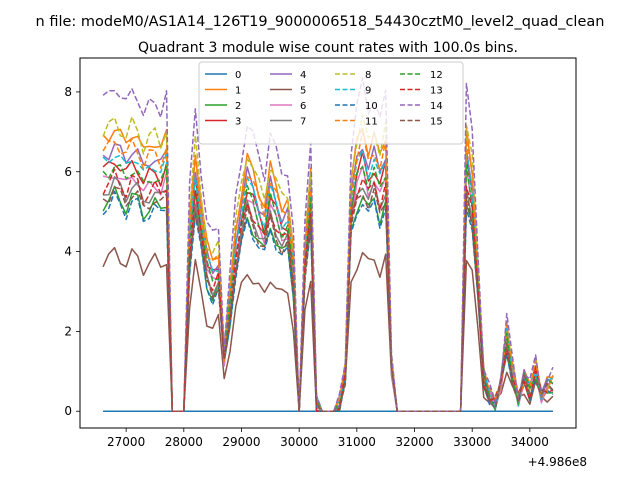 Image resolution: width=640 pixels, height=480 pixels. What do you see at coordinates (68, 172) in the screenshot?
I see `y-tick-label: 6` at bounding box center [68, 172].